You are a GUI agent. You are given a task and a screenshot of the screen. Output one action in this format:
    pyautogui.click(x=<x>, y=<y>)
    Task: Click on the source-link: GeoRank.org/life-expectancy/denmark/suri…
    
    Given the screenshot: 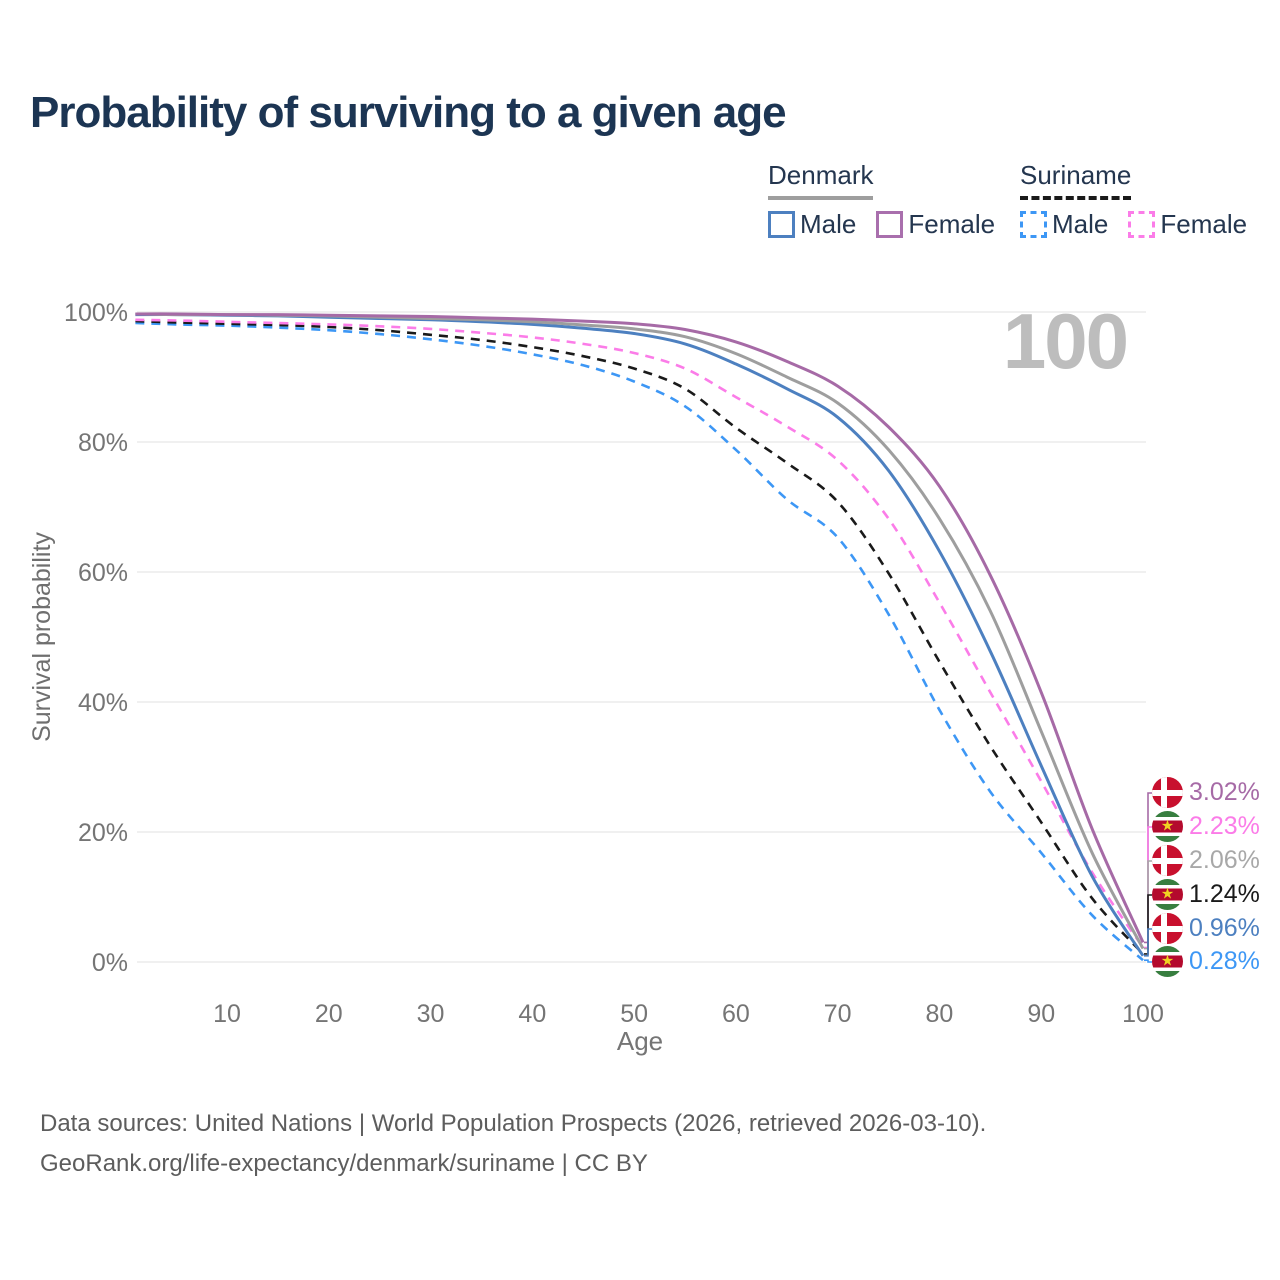 What is the action you would take?
    pyautogui.click(x=344, y=1163)
    